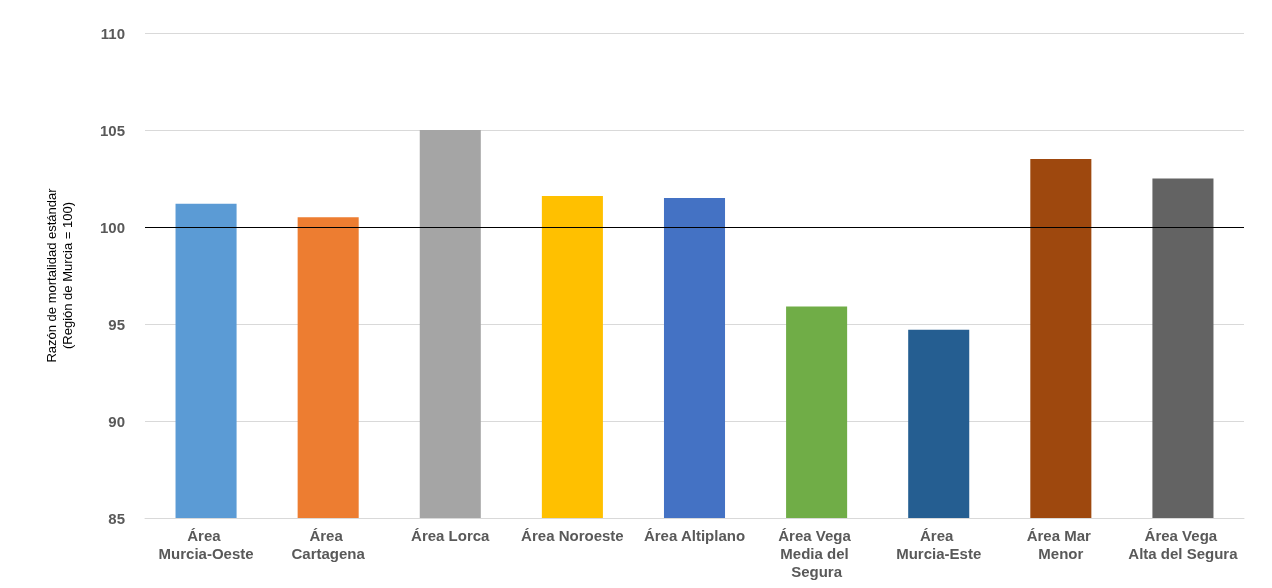  What do you see at coordinates (59, 275) in the screenshot?
I see `y-axis-title: Razón de mortalidad estándar (Región de Murcia = 100)` at bounding box center [59, 275].